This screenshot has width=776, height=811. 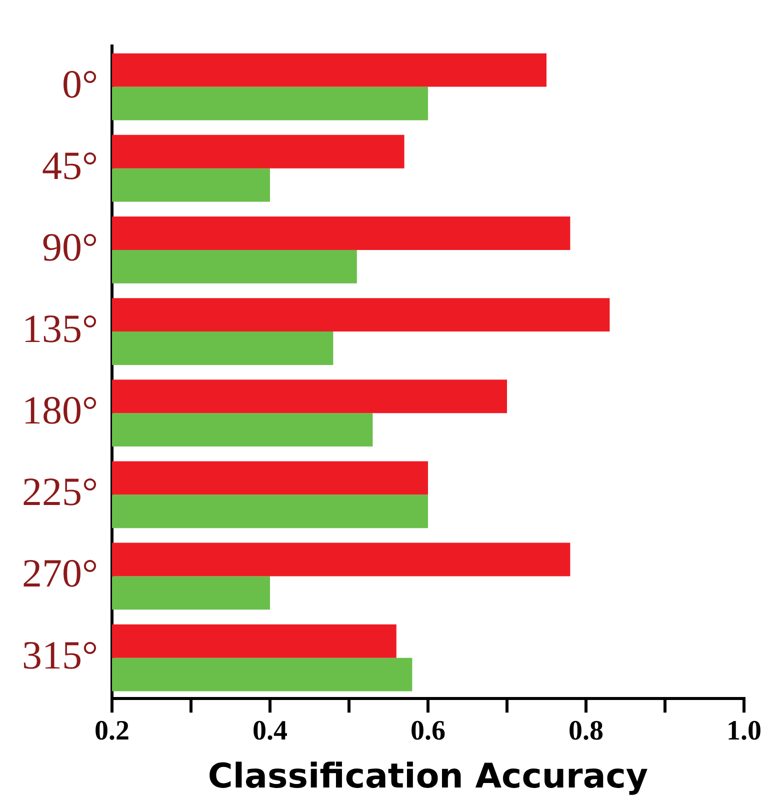 I want to click on y-tick-label: 225°, so click(x=60, y=491).